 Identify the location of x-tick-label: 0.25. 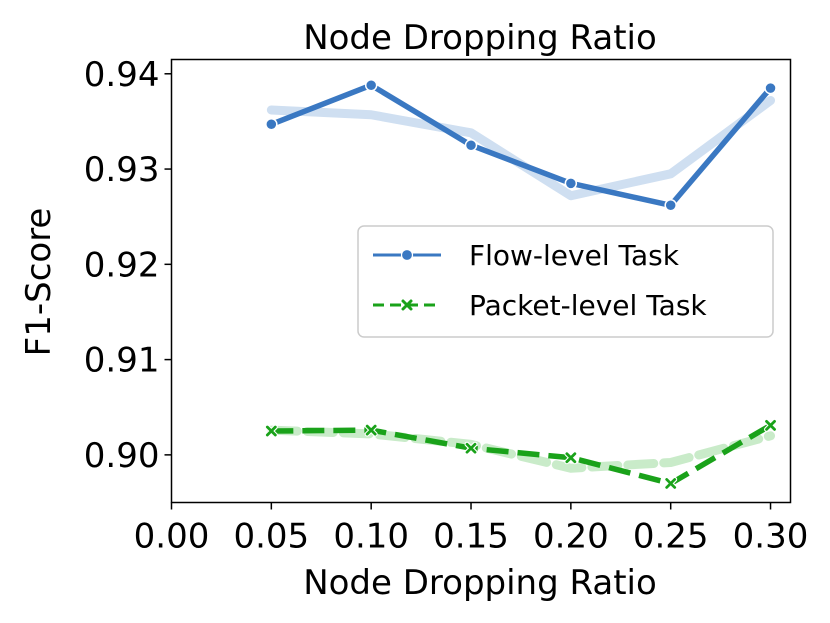
(671, 537).